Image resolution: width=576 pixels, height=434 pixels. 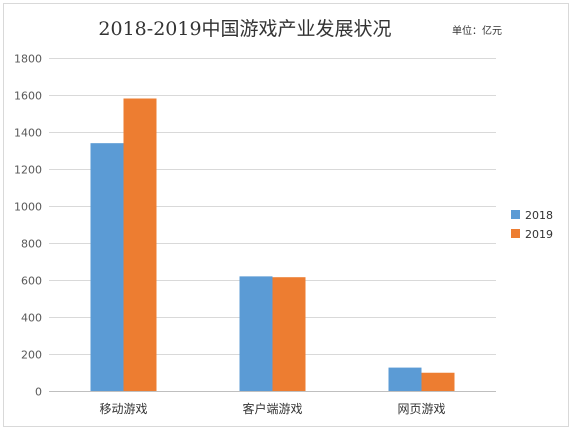 I want to click on y-tick-label: 1600, so click(x=28, y=96).